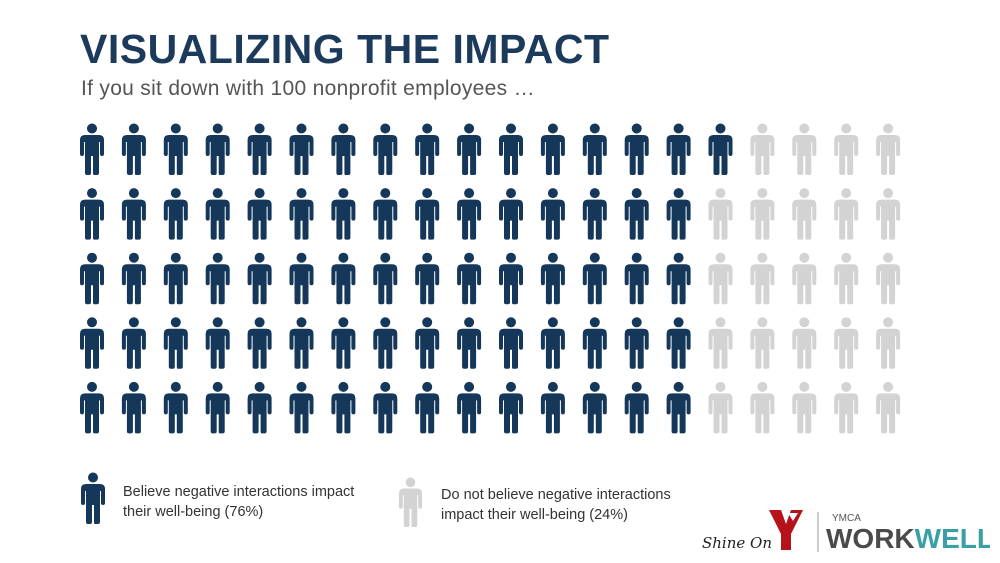  What do you see at coordinates (786, 530) in the screenshot?
I see `ymca-y-icon` at bounding box center [786, 530].